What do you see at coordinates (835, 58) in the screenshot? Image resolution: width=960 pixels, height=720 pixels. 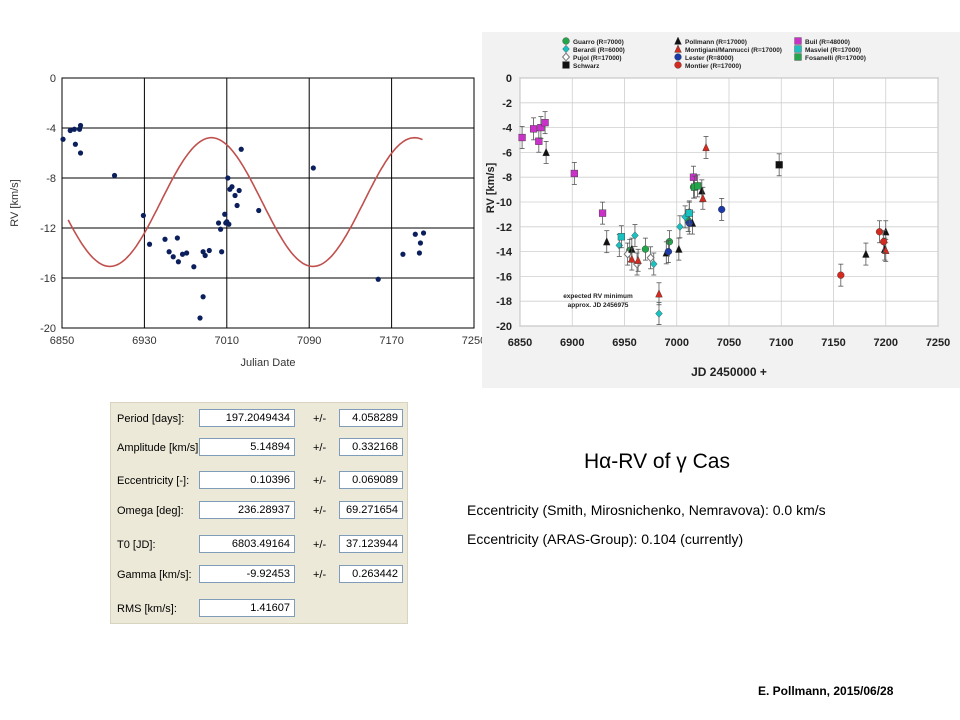 I see `legend-entry: Fosanelli (R=17000)` at bounding box center [835, 58].